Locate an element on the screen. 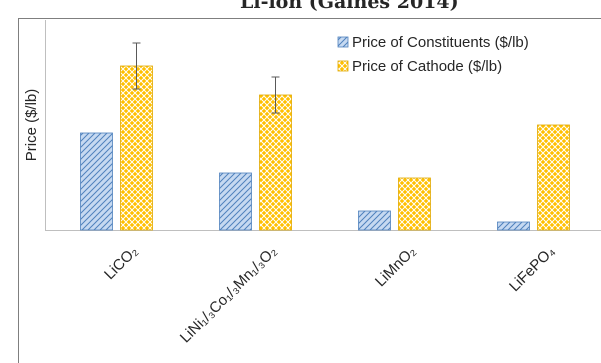 The height and width of the screenshot is (363, 601). chart-title: Li-ion (Gaines 2014) is located at coordinates (349, 6).